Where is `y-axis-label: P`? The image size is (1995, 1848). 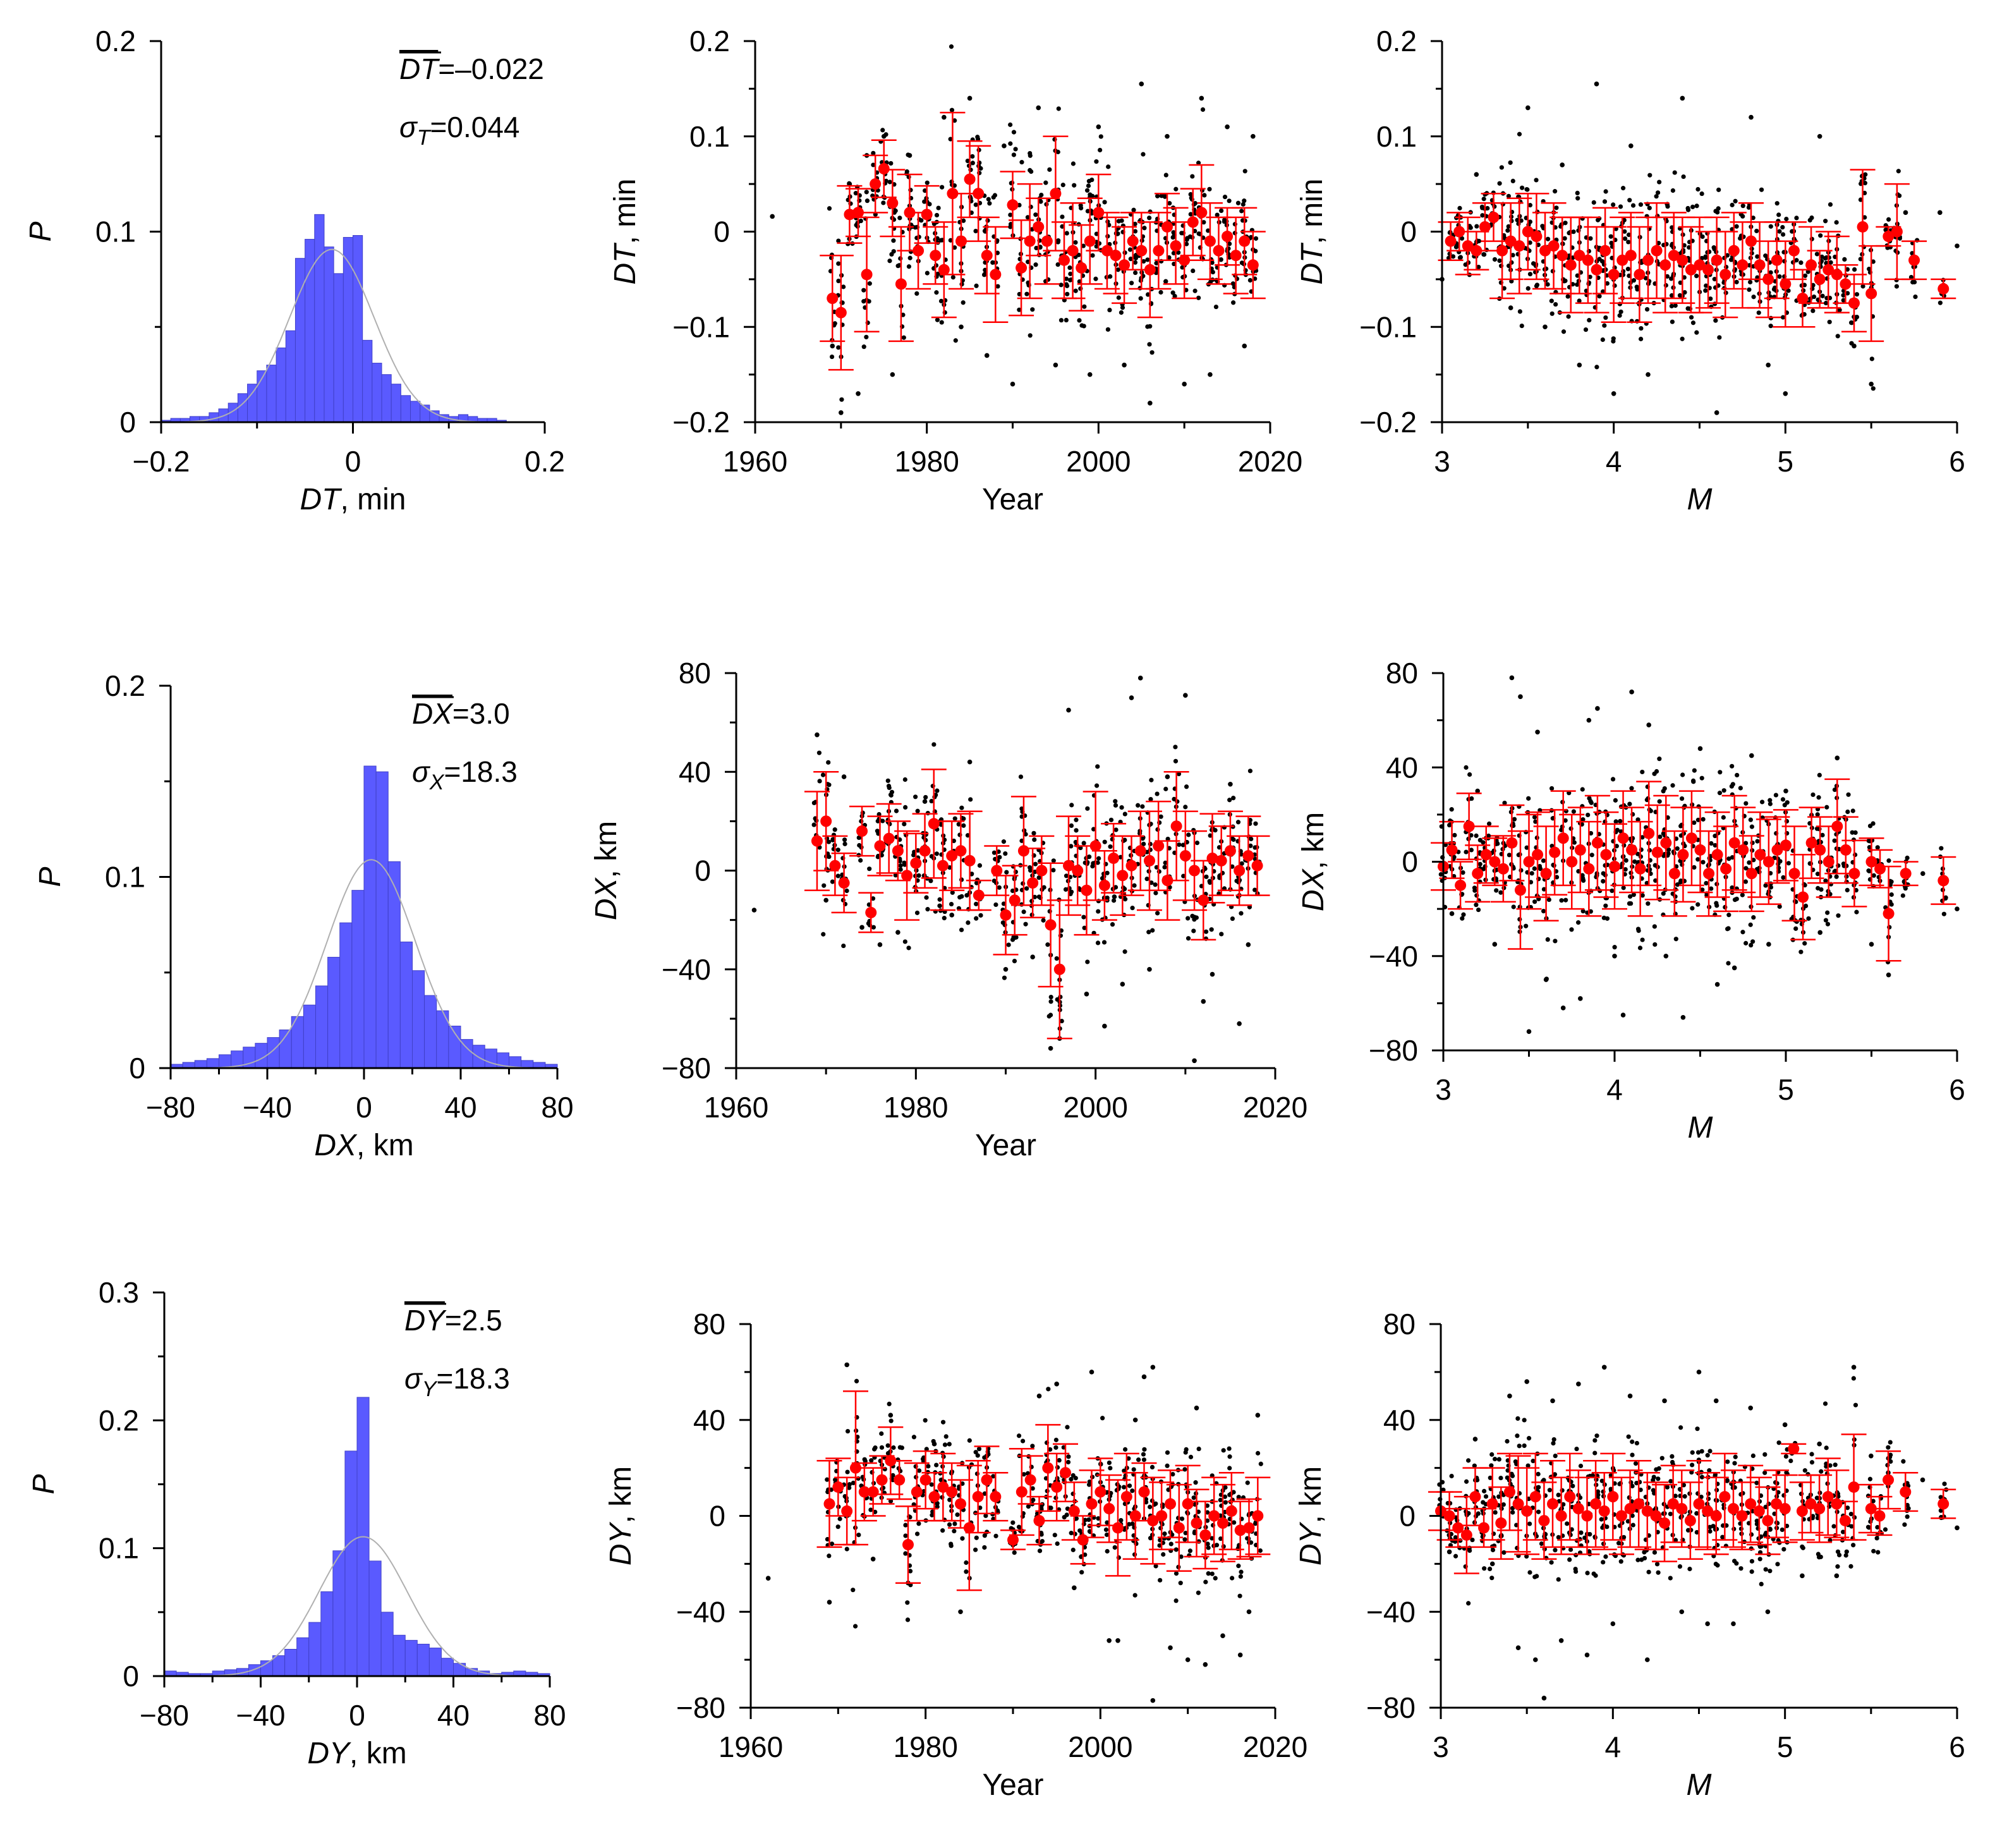 y-axis-label: P is located at coordinates (44, 1484).